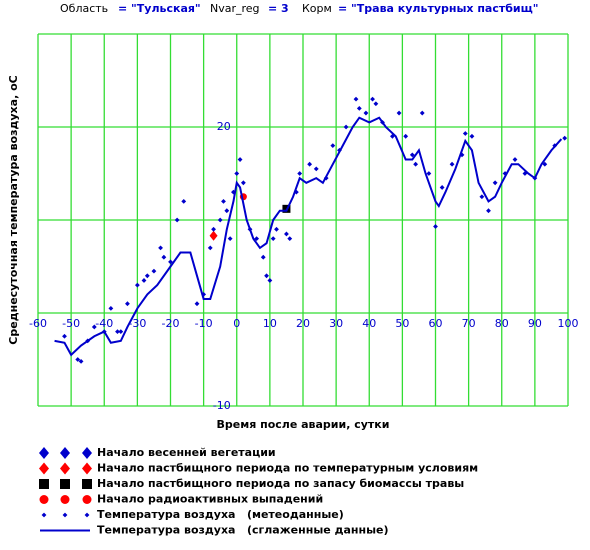  I want to click on x-tick-label: 30, so click(336, 323).